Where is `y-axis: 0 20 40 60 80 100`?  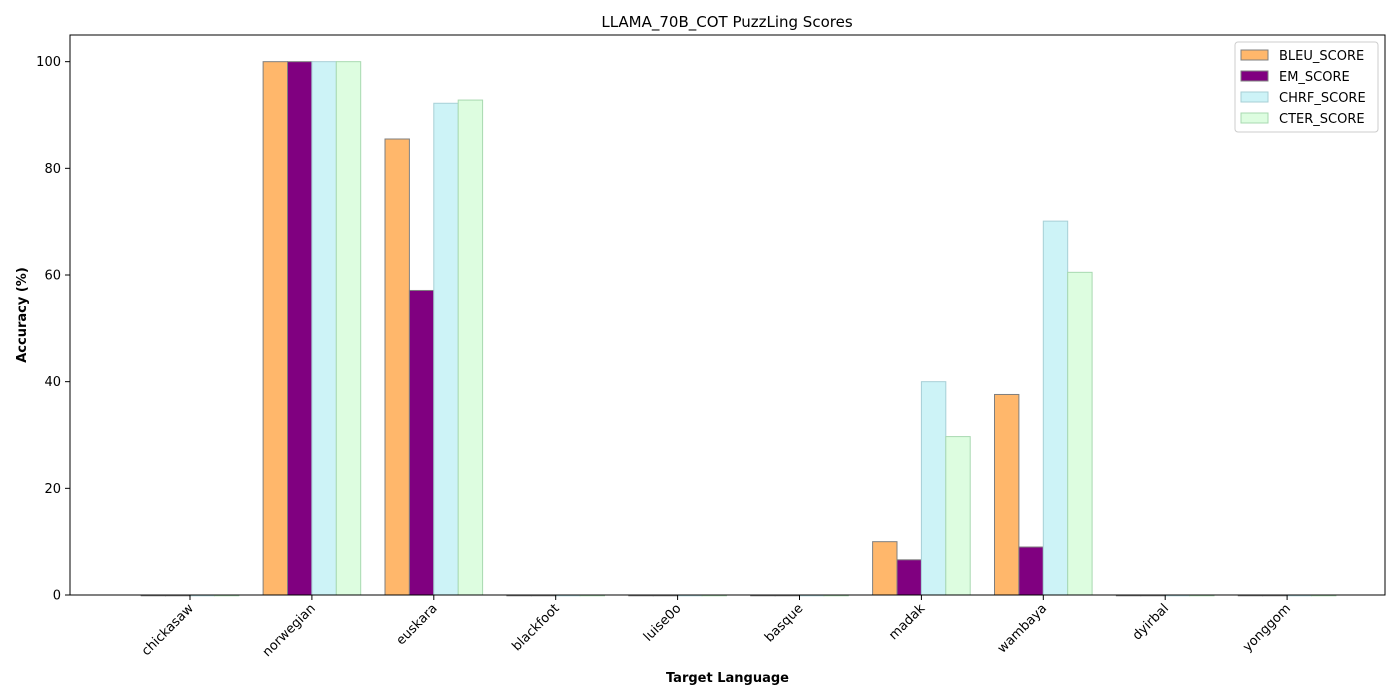 y-axis: 0 20 40 60 80 100 is located at coordinates (53, 329).